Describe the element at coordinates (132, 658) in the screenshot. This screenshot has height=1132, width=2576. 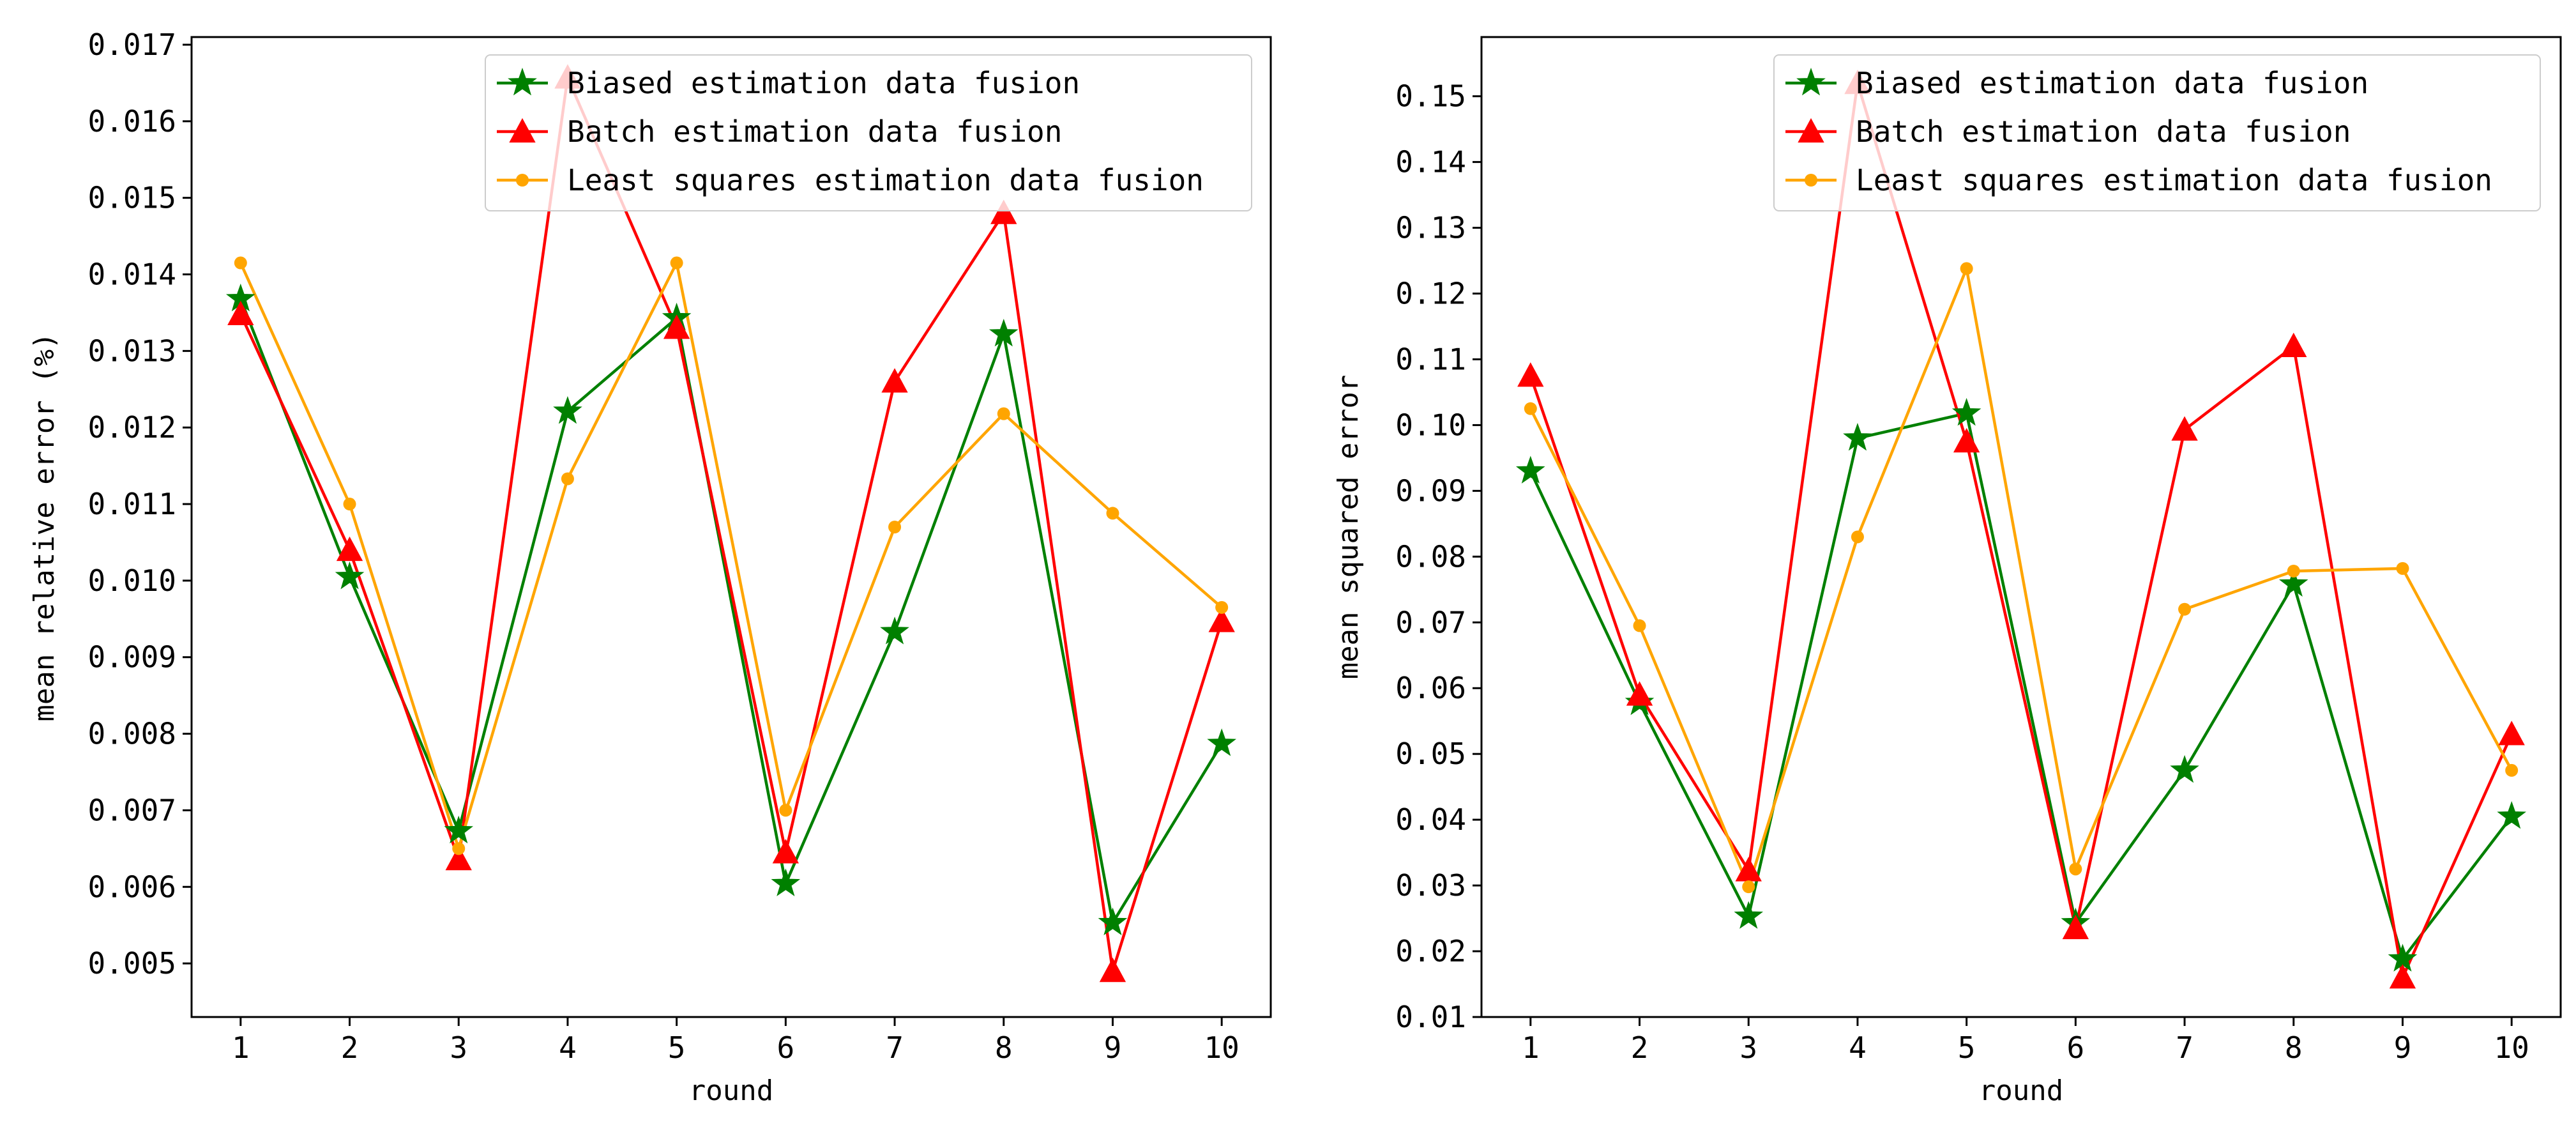
I see `y-tick-label: 0.009` at that location.